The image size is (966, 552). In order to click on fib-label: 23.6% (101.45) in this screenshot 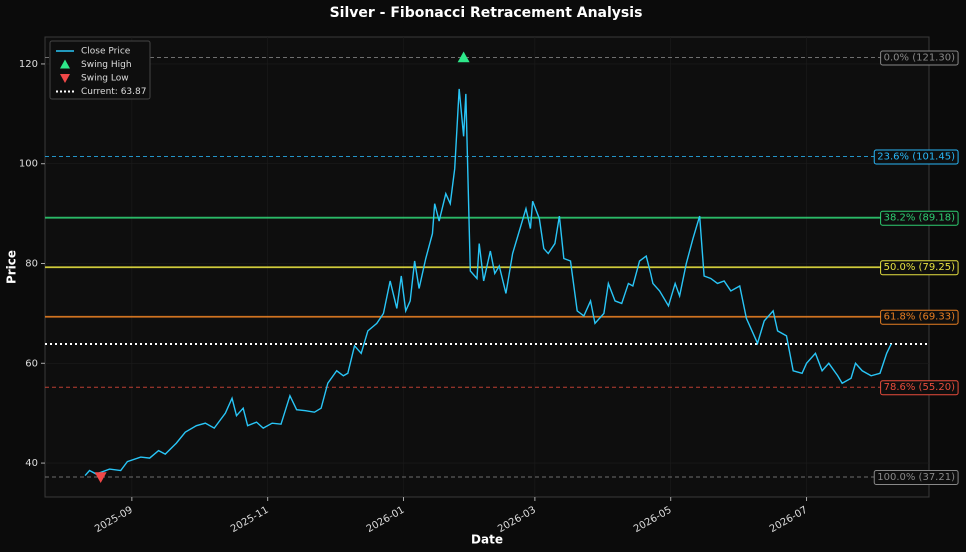, I will do `click(916, 157)`.